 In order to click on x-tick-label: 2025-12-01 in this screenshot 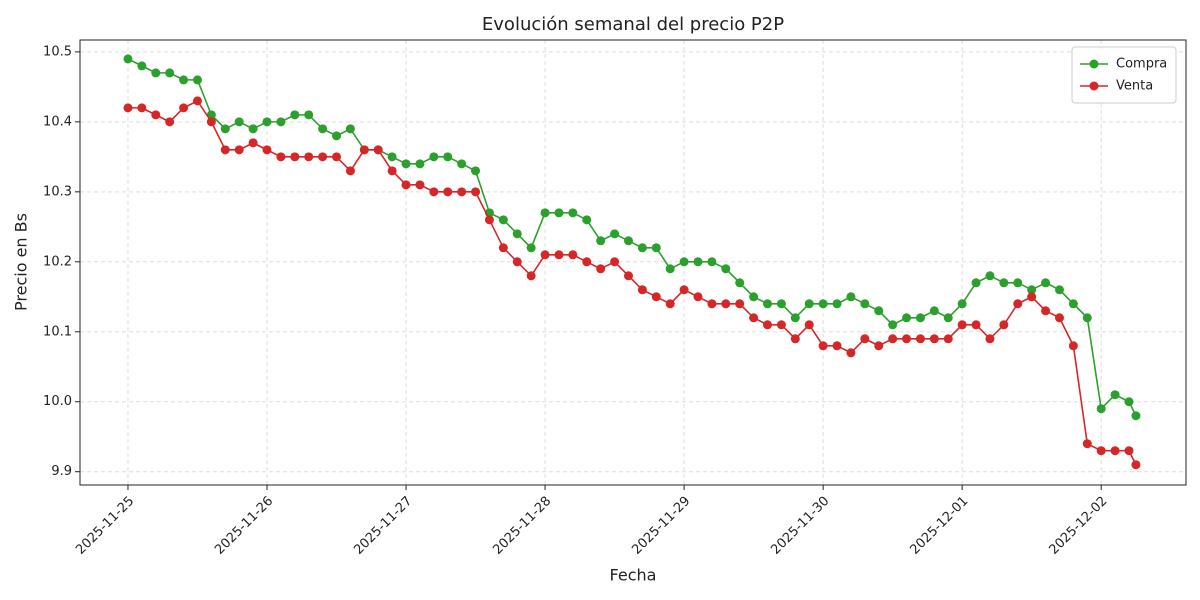, I will do `click(939, 526)`.